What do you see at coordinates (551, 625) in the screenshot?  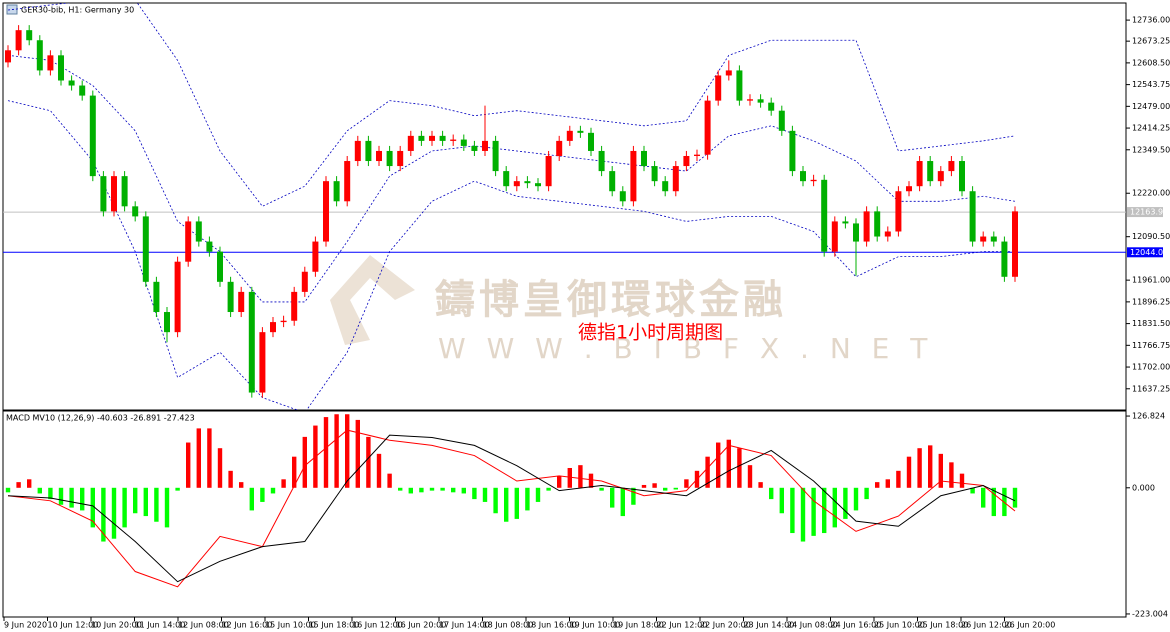 I see `x-tick-label: 18 Jun 16:00` at bounding box center [551, 625].